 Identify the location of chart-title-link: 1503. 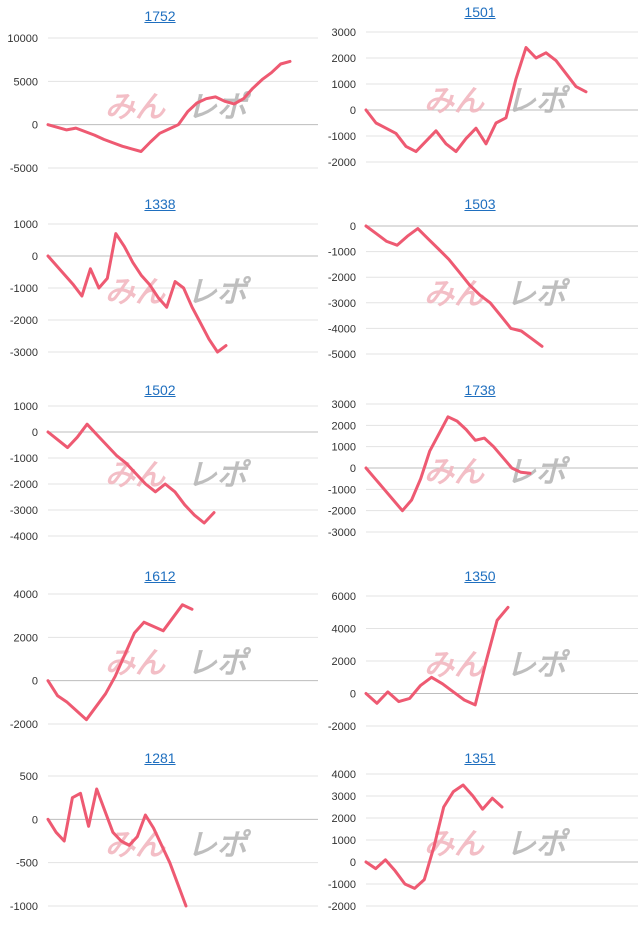
(480, 204).